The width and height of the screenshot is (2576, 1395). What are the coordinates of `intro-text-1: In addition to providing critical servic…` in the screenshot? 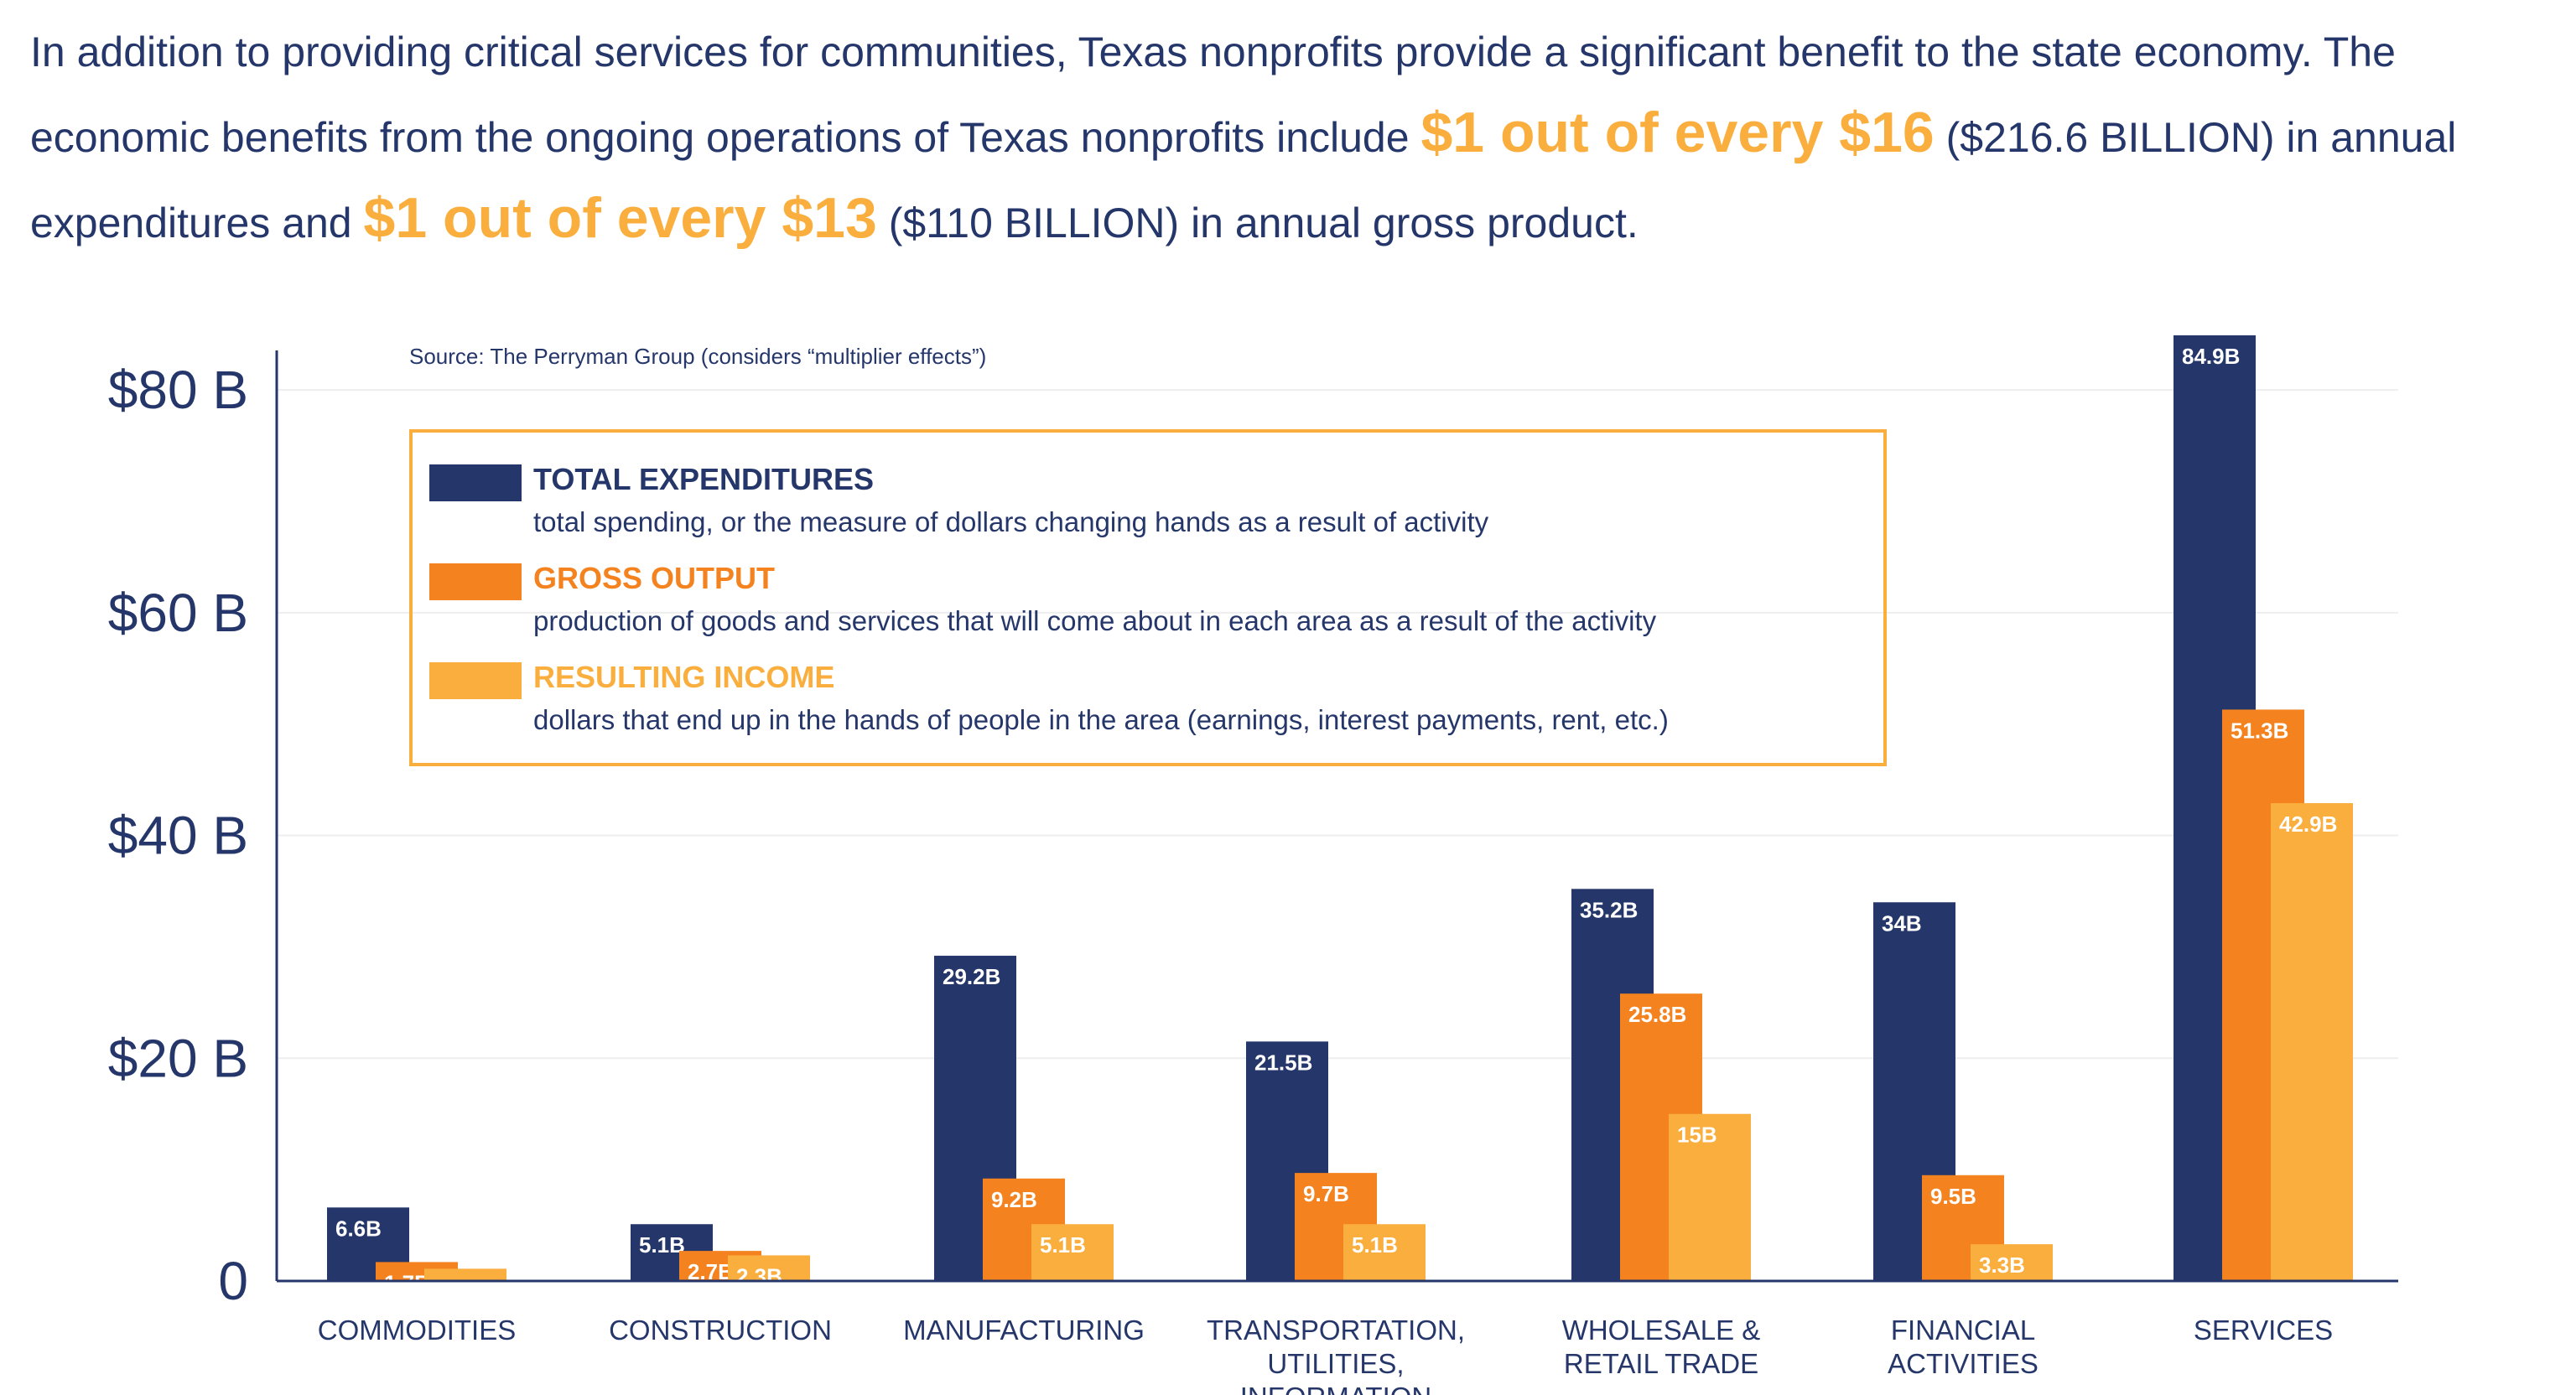 It's located at (1213, 95).